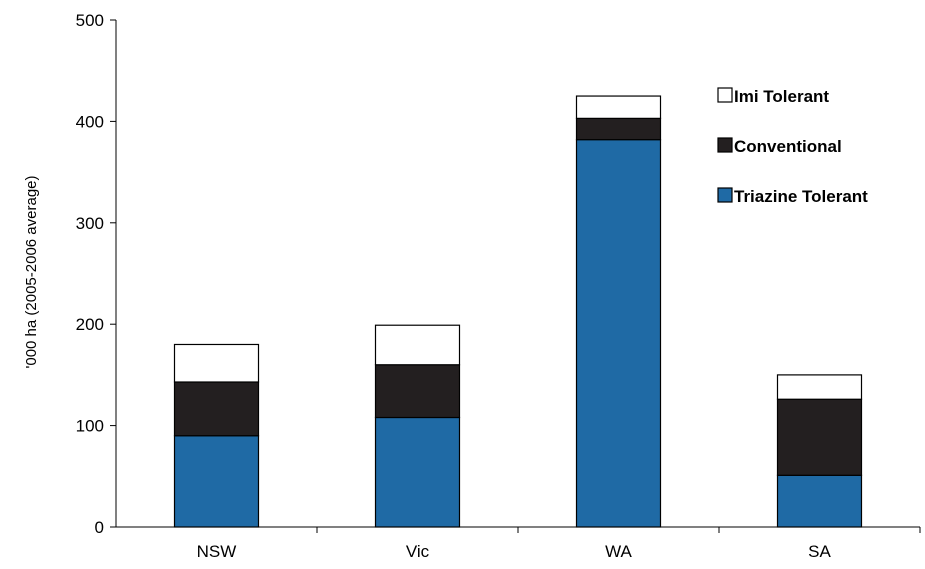 This screenshot has height=569, width=925. I want to click on bar-vic-imi-tolerant, so click(417, 345).